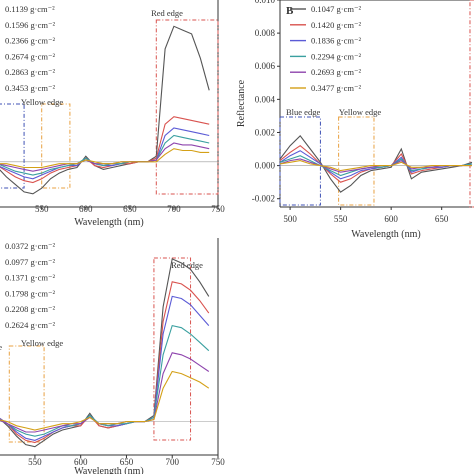 The image size is (474, 474). Describe the element at coordinates (336, 25) in the screenshot. I see `legend-label: 0.1420 g·cm⁻²` at that location.